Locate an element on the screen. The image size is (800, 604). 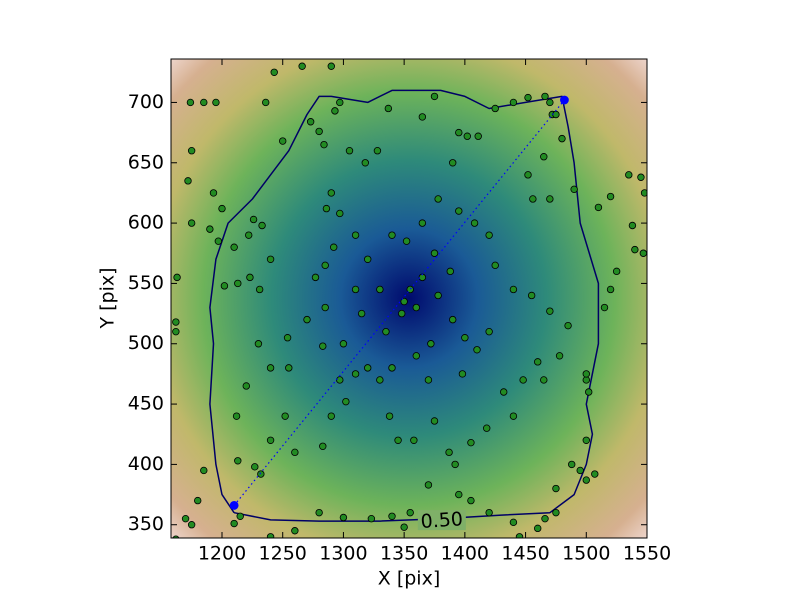
contour-label-bg is located at coordinates (441, 520).